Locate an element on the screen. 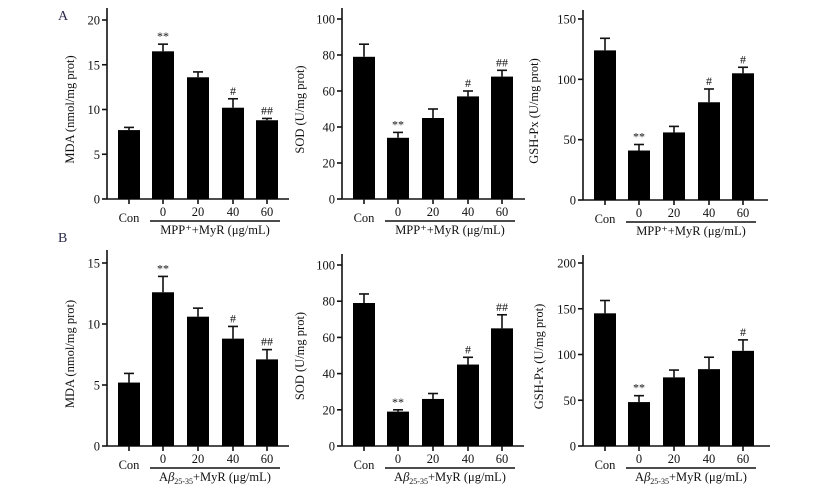 The height and width of the screenshot is (490, 835). row-label-a: A is located at coordinates (63, 16).